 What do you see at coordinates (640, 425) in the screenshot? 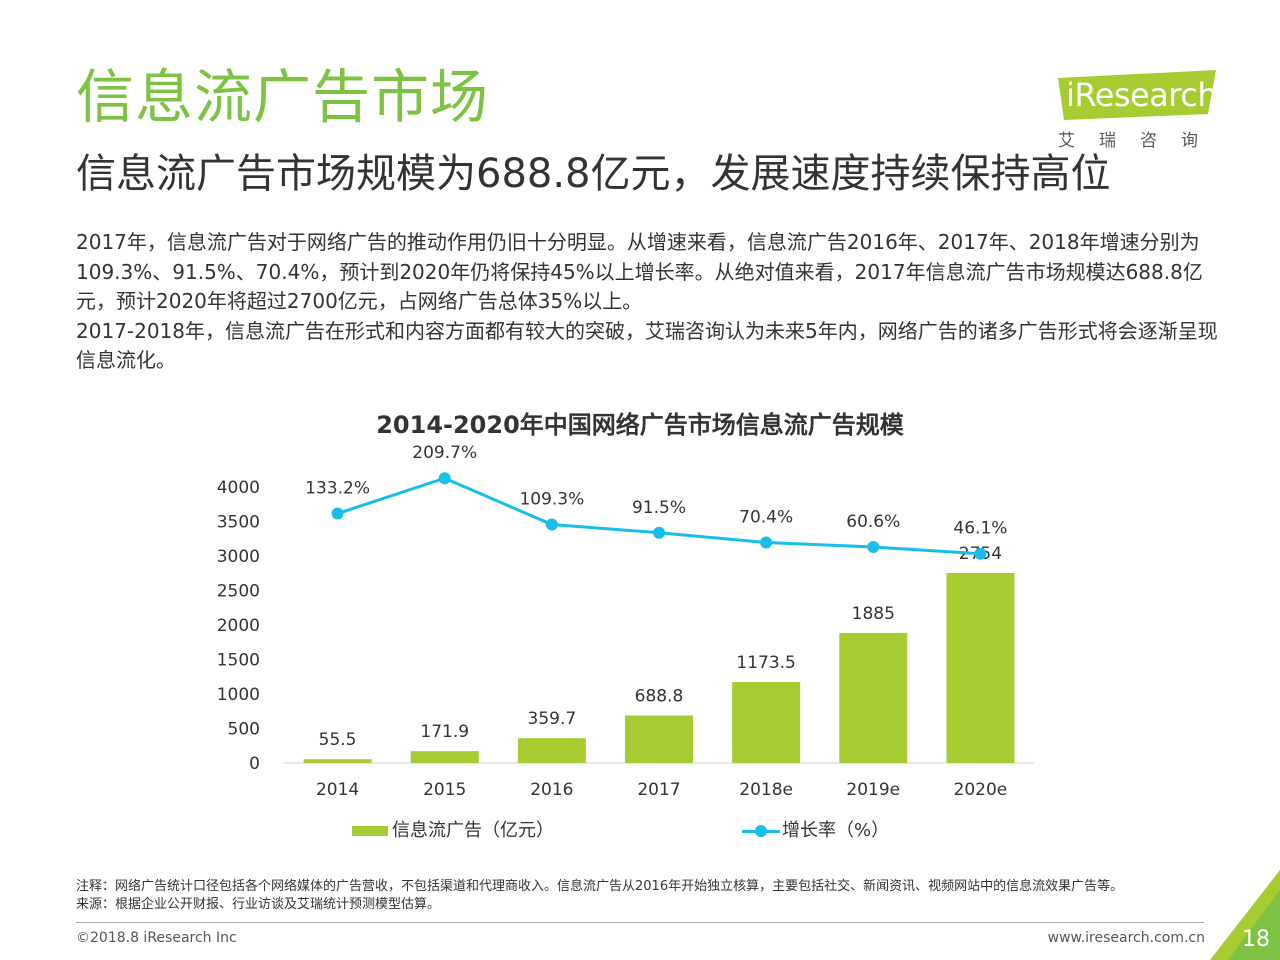
I see `chart-title: 2014-2020年中国网络广告市场信息流广告规模` at bounding box center [640, 425].